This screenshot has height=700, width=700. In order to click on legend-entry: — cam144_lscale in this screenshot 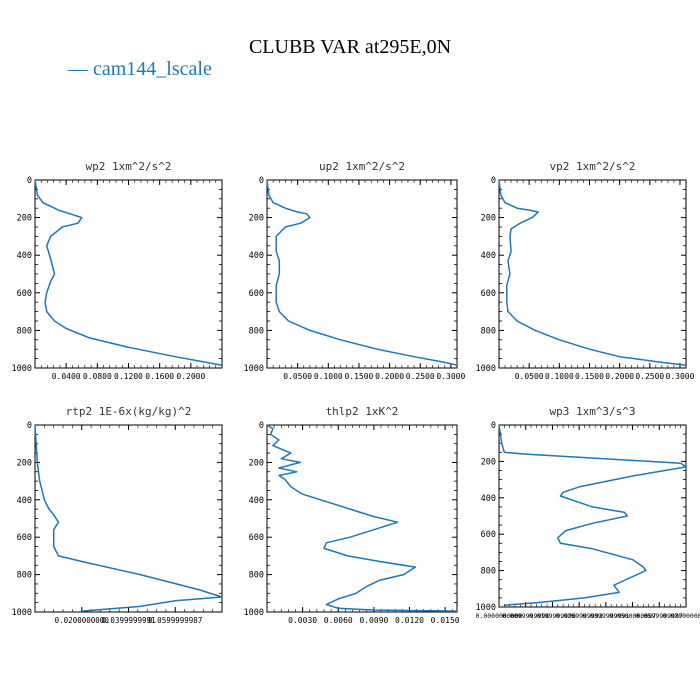, I will do `click(140, 69)`.